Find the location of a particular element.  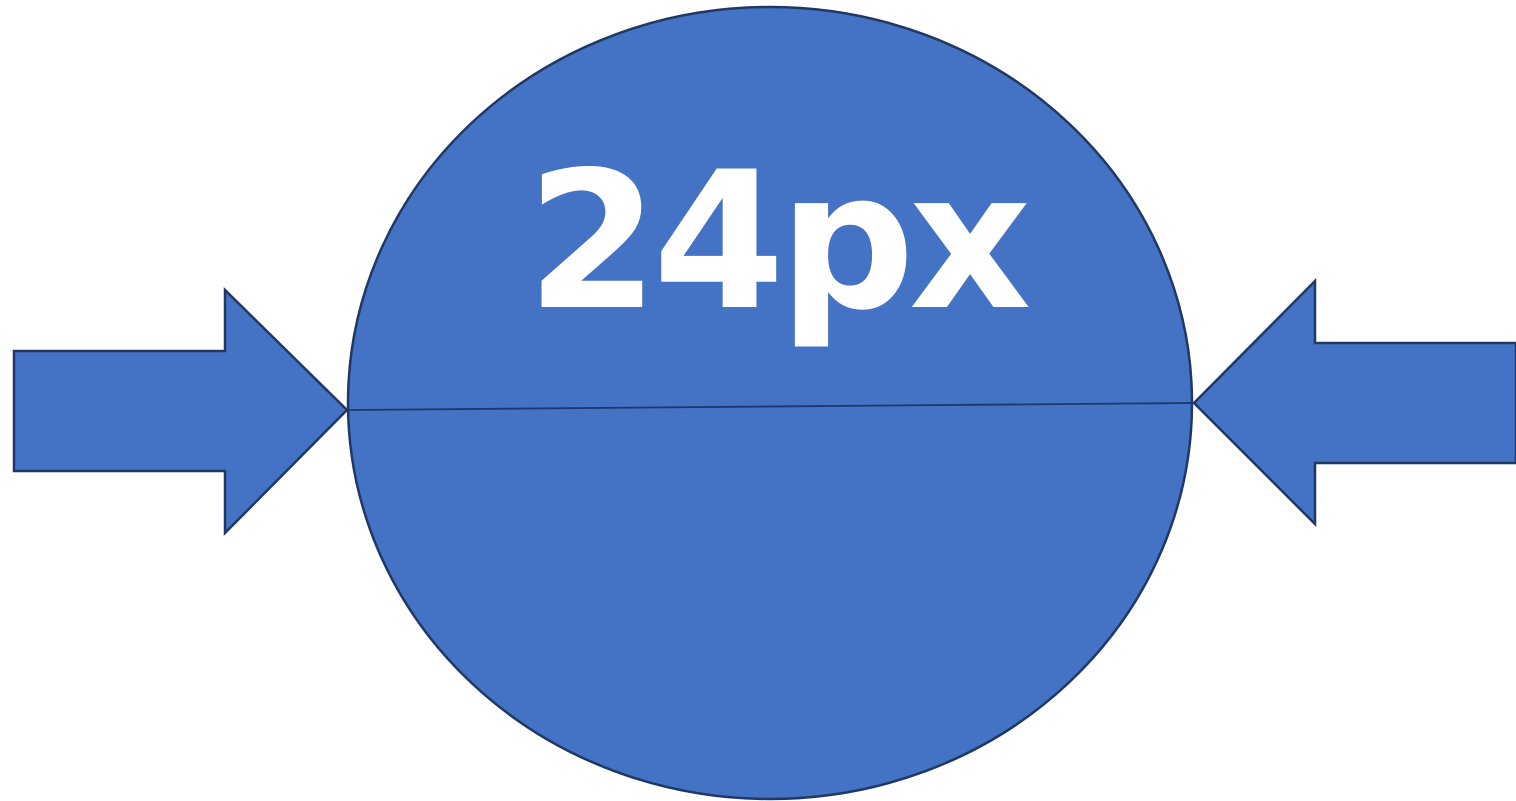

left-arrow-icon is located at coordinates (180, 412).